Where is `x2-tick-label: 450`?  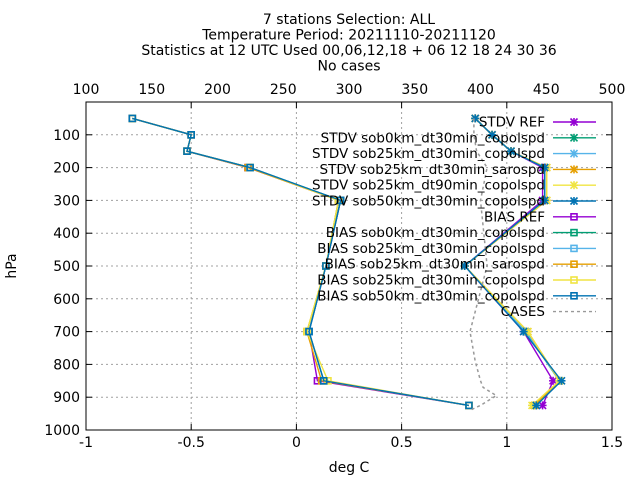 x2-tick-label: 450 is located at coordinates (546, 90).